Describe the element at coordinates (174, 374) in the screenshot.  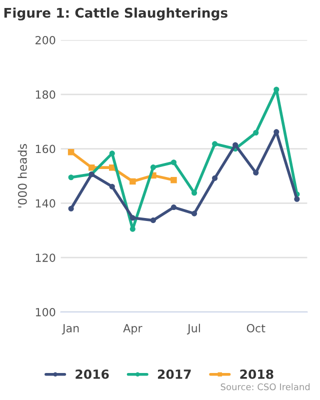
I see `legend-label: 2017` at that location.